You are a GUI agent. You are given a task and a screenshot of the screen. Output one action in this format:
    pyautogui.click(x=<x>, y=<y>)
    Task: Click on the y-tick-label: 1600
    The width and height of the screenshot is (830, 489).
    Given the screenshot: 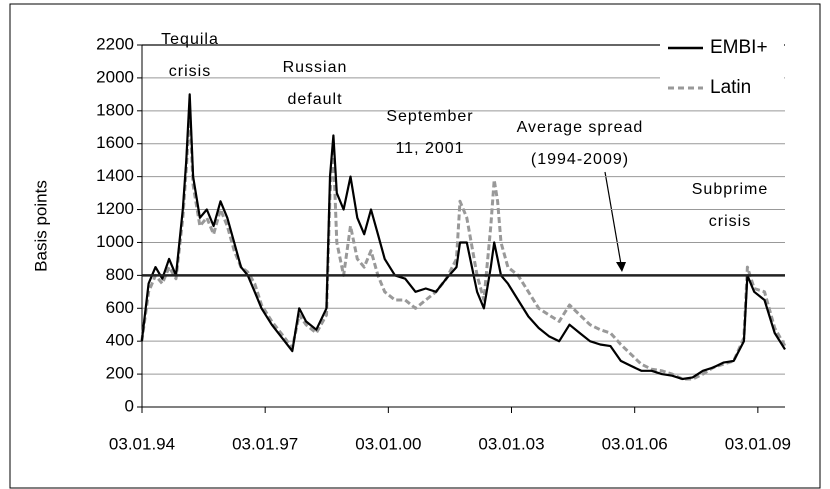 What is the action you would take?
    pyautogui.click(x=115, y=142)
    